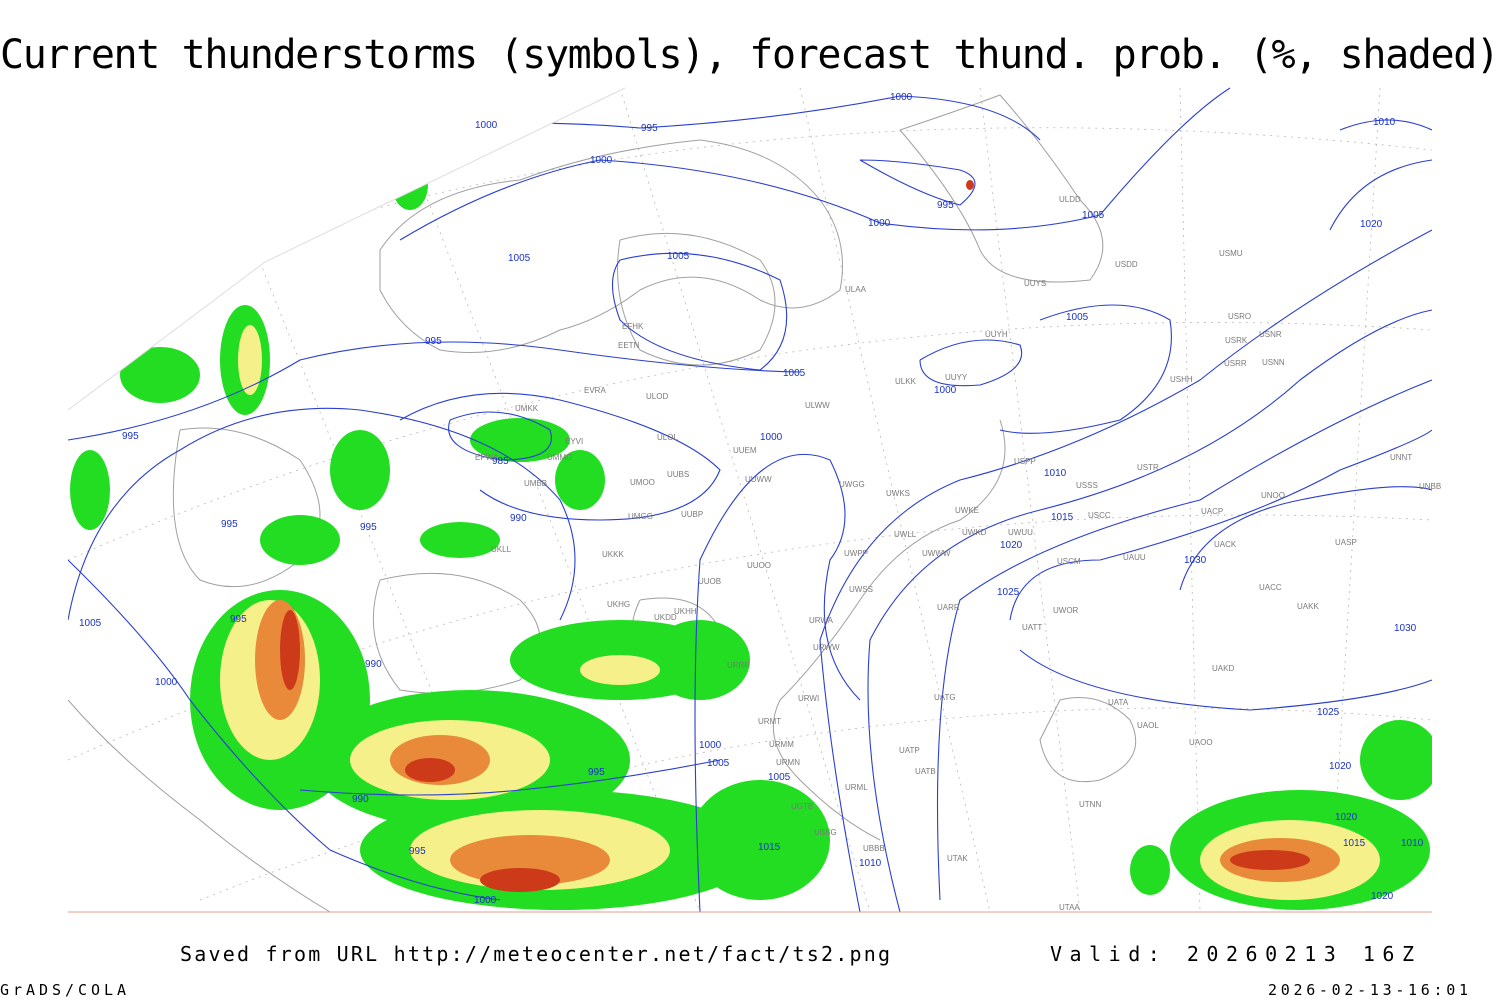 The height and width of the screenshot is (1000, 1500). I want to click on station-code: UWKS, so click(898, 493).